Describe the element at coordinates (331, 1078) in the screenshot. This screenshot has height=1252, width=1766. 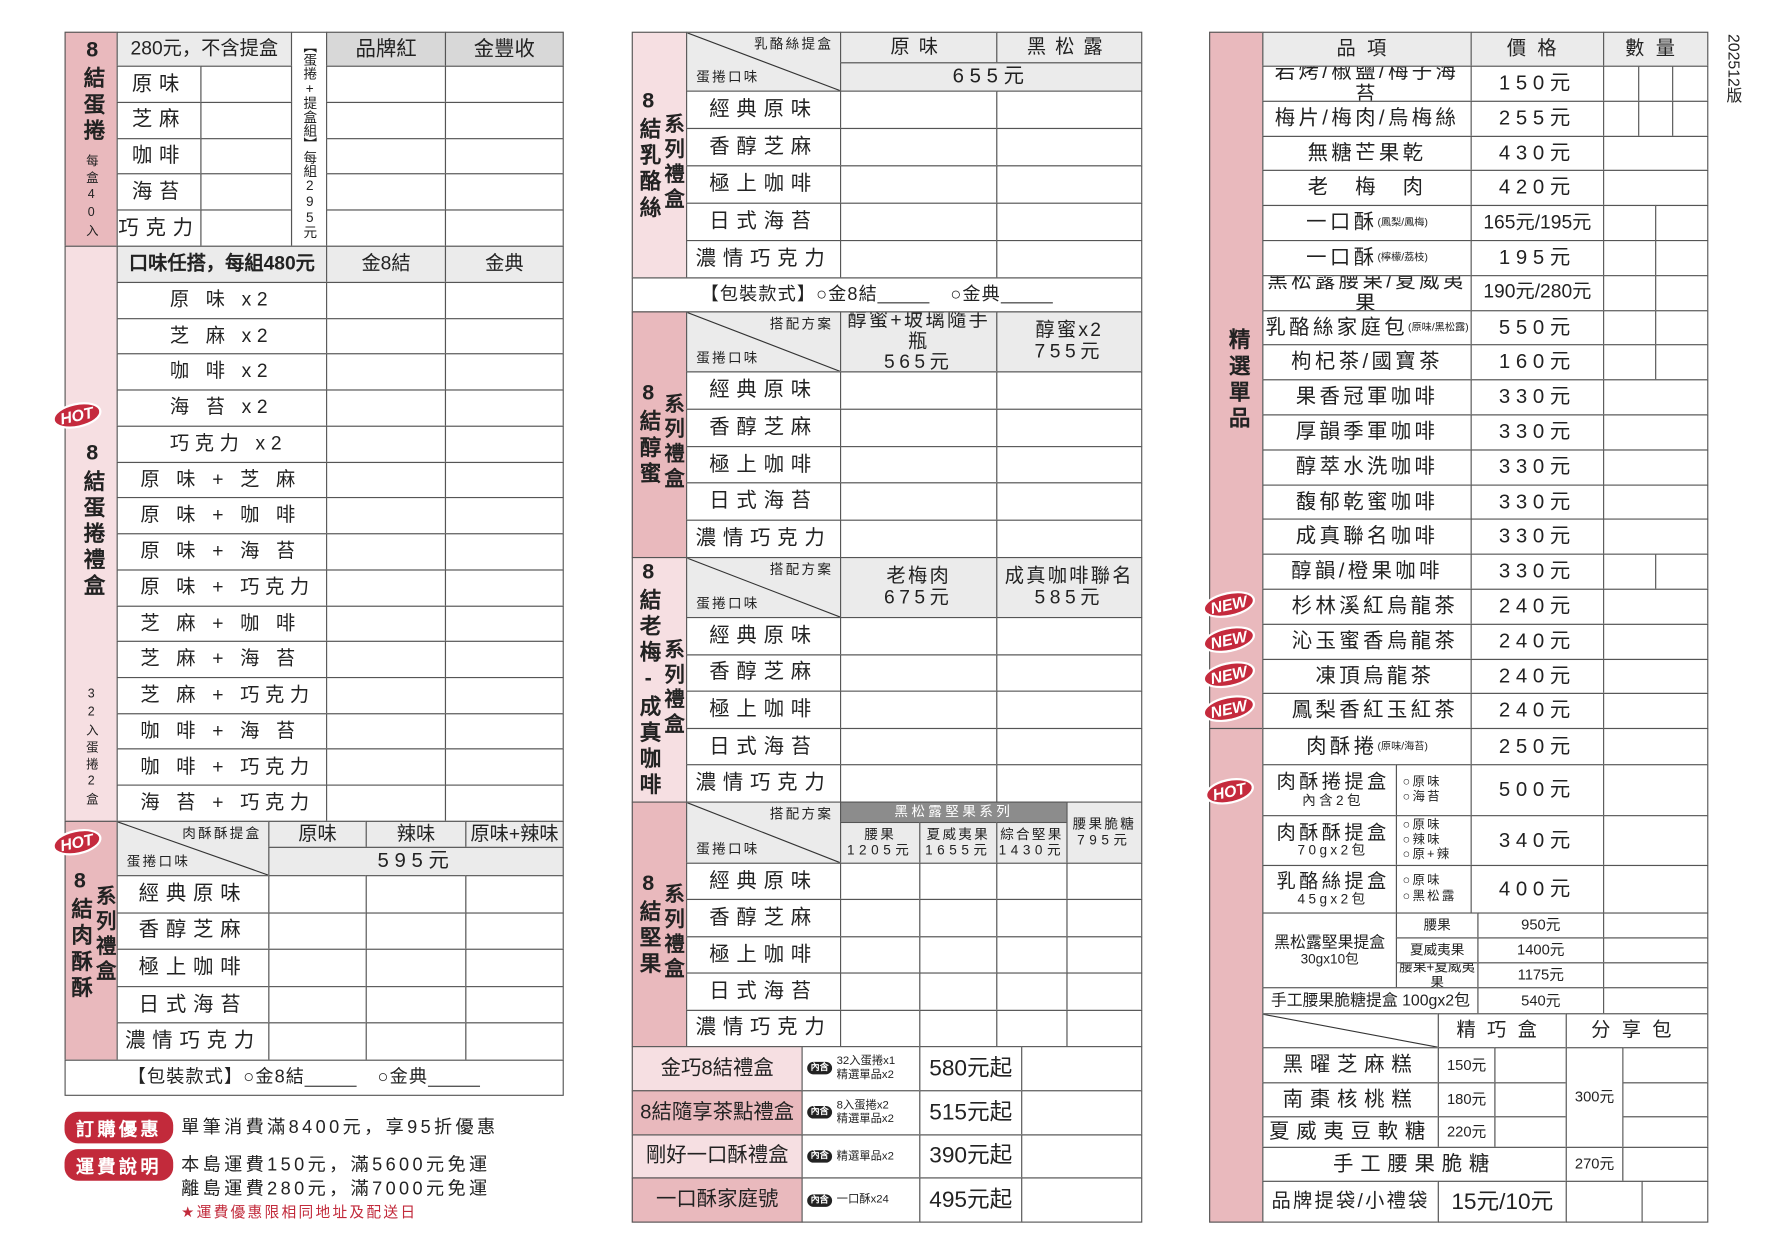
I see `packaging-qty-blank` at that location.